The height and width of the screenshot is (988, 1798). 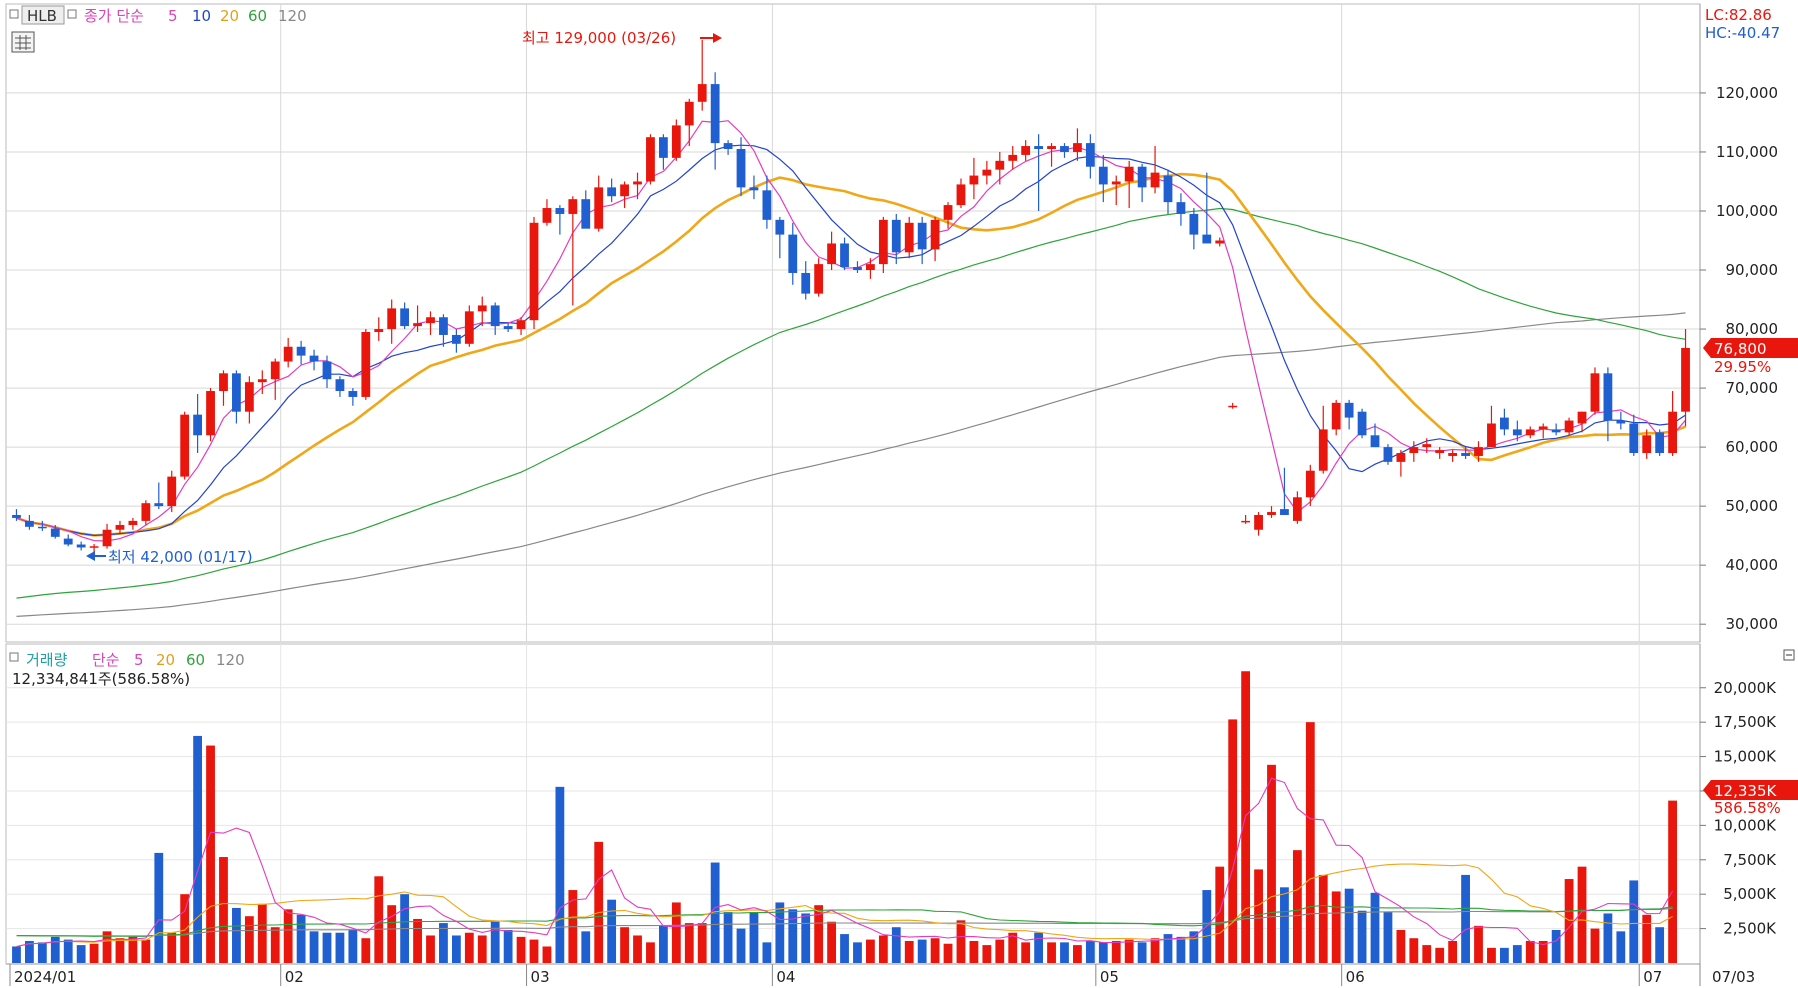 I want to click on volume-tag, so click(x=1754, y=790).